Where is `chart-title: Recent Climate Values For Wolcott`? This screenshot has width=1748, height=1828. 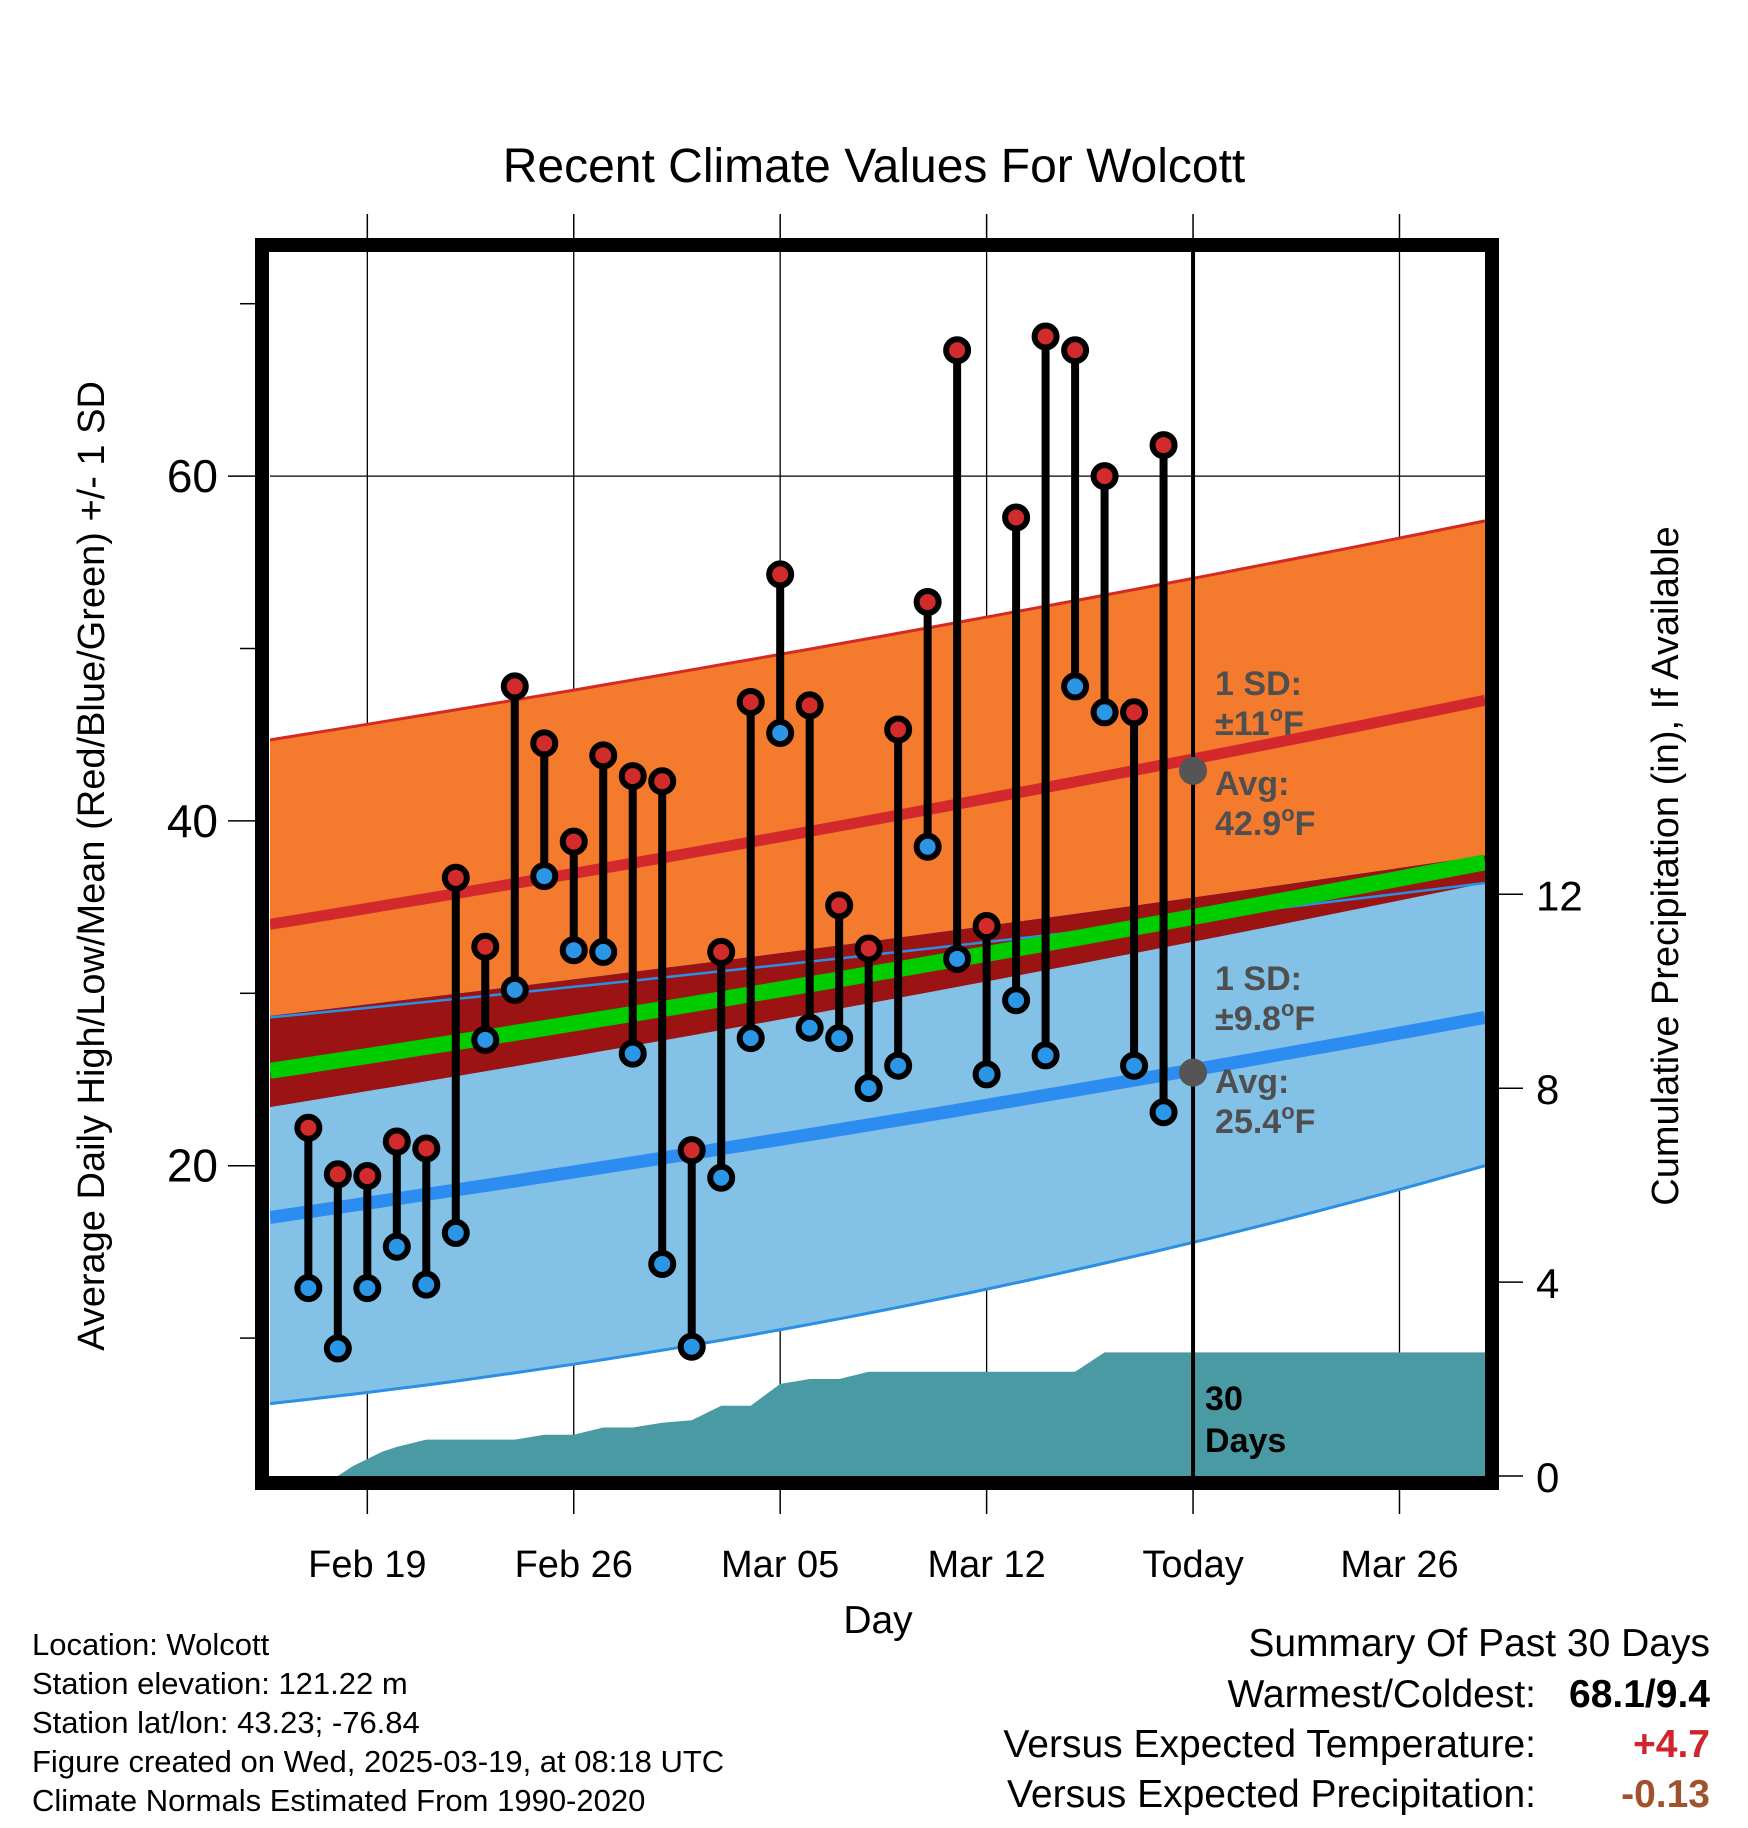 chart-title: Recent Climate Values For Wolcott is located at coordinates (874, 166).